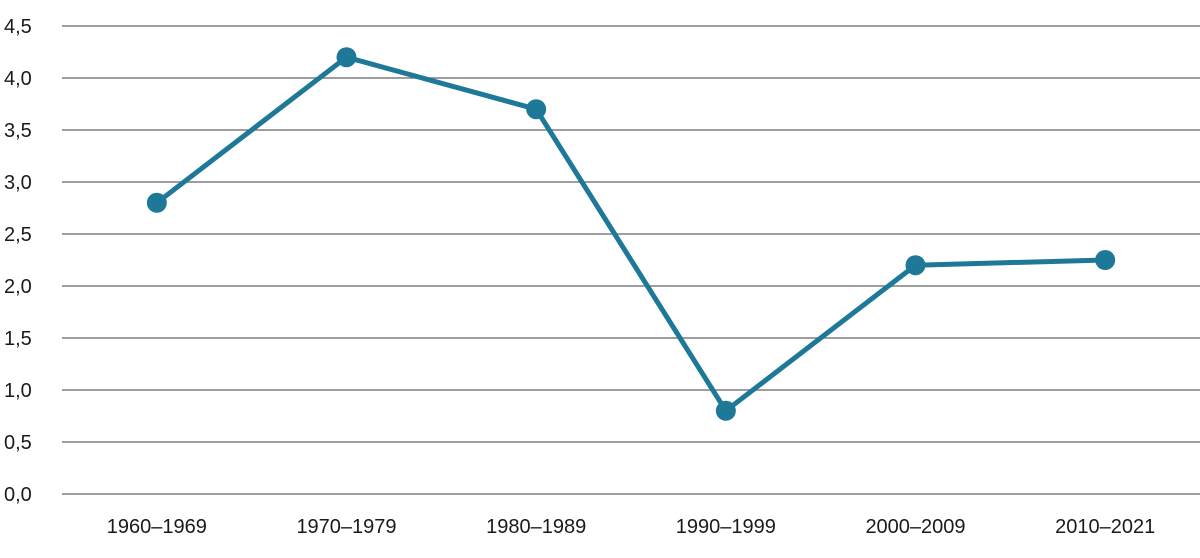  Describe the element at coordinates (18, 131) in the screenshot. I see `y-axis-tick-label: 3,5` at that location.